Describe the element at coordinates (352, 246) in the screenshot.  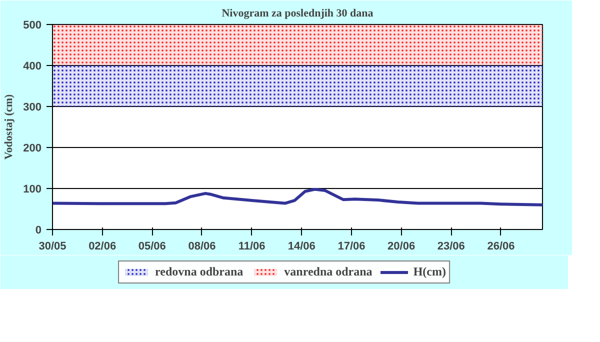
I see `x-tick-label: 17/06` at that location.